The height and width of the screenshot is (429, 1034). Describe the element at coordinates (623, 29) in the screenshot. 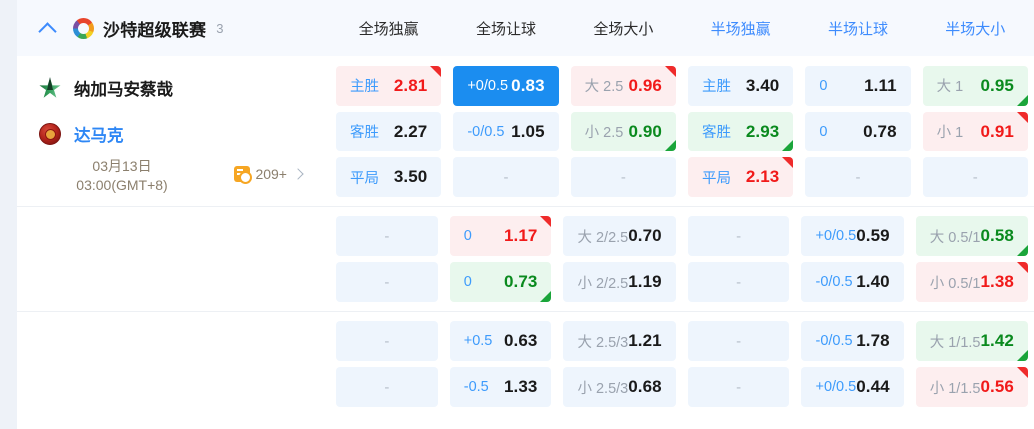

I see `column-header-full-ou: 全场大小` at that location.